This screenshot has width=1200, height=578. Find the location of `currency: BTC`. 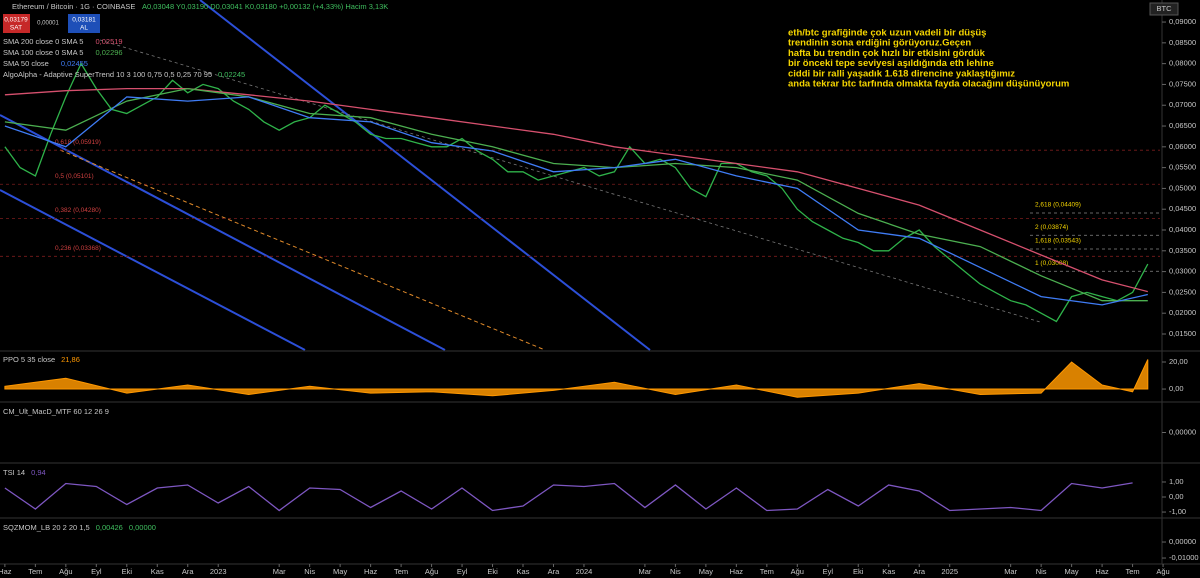

currency: BTC is located at coordinates (1165, 8).